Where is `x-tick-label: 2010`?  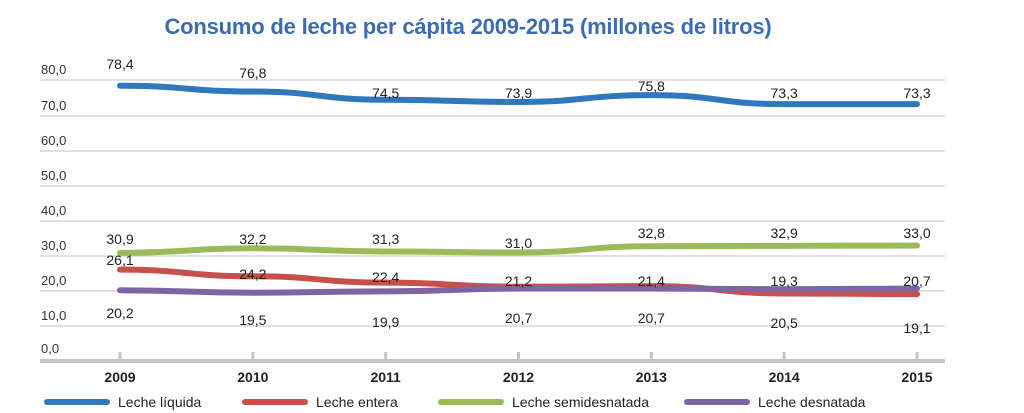
x-tick-label: 2010 is located at coordinates (252, 377).